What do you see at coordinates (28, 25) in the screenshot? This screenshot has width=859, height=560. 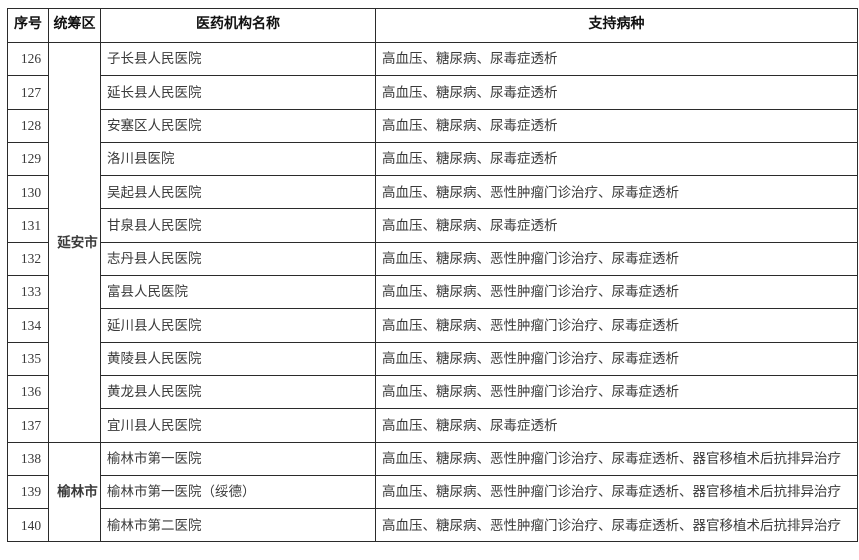 I see `column-header-seq: 序号` at bounding box center [28, 25].